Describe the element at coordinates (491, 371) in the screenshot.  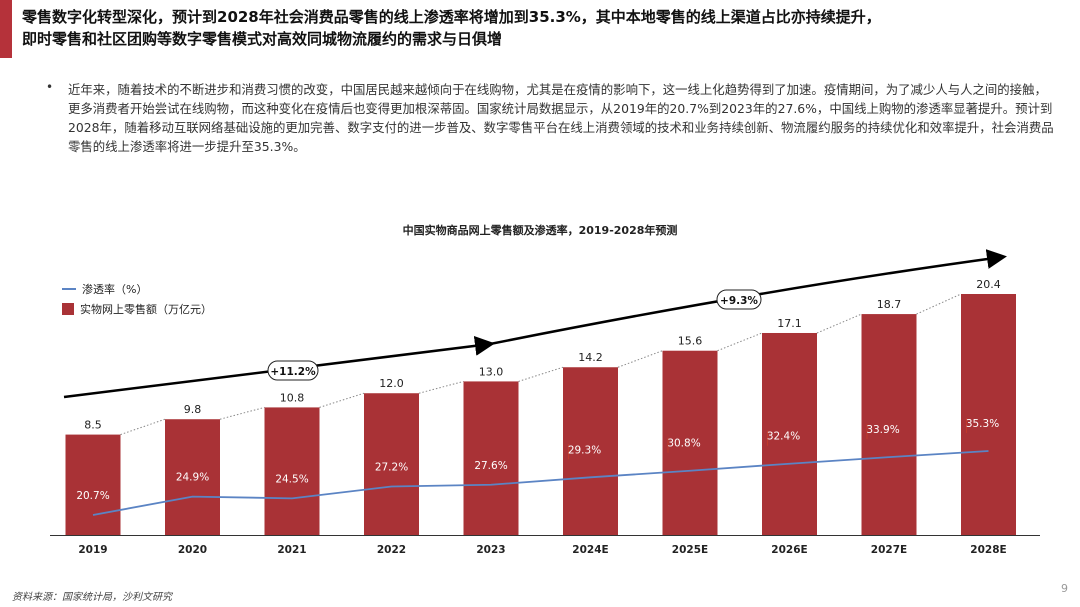
I see `bar-value-label: 13.0` at that location.